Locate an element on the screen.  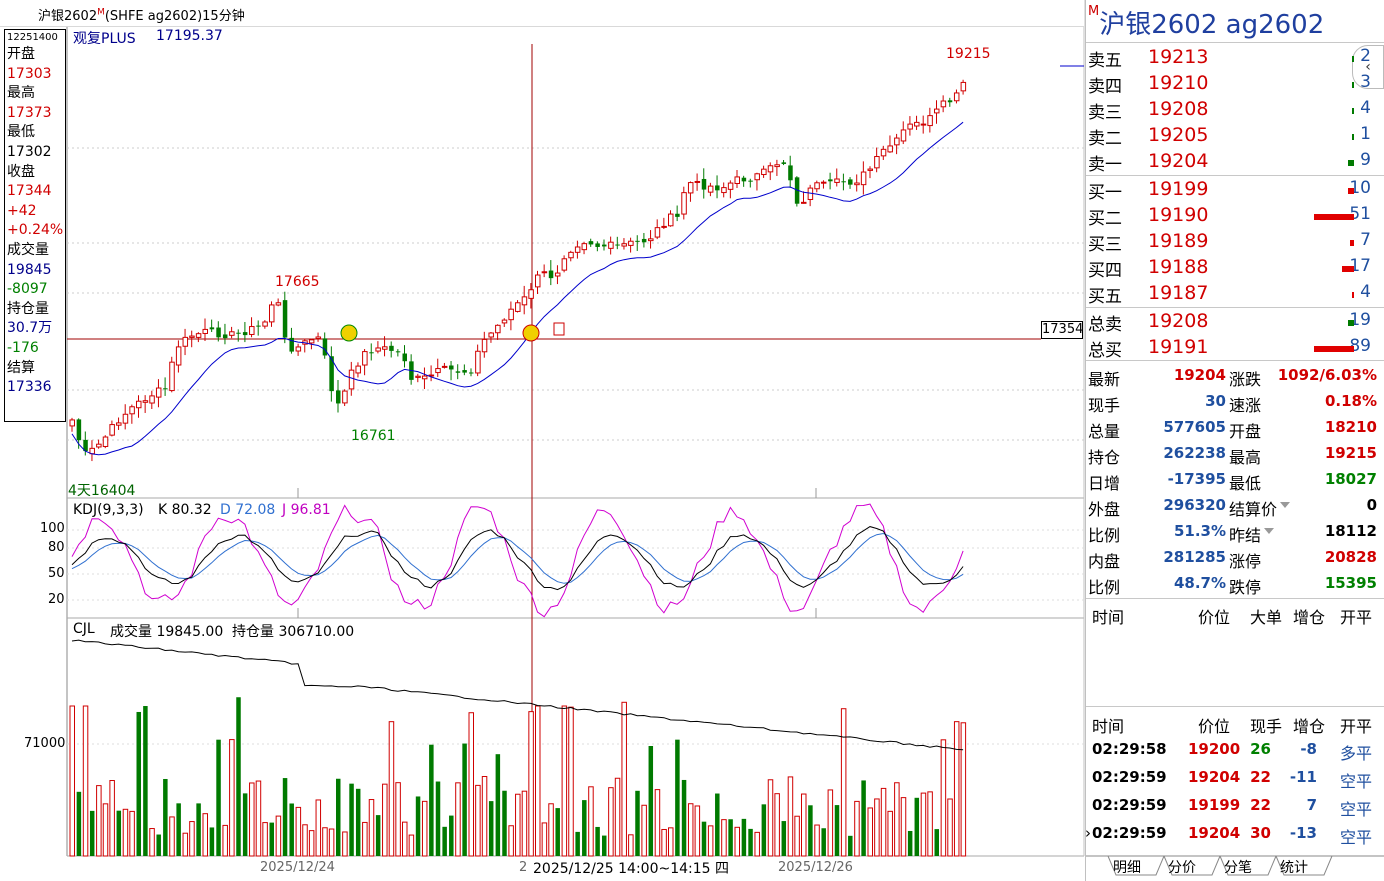
bid-row: 买一 19199 10 is located at coordinates (1235, 189).